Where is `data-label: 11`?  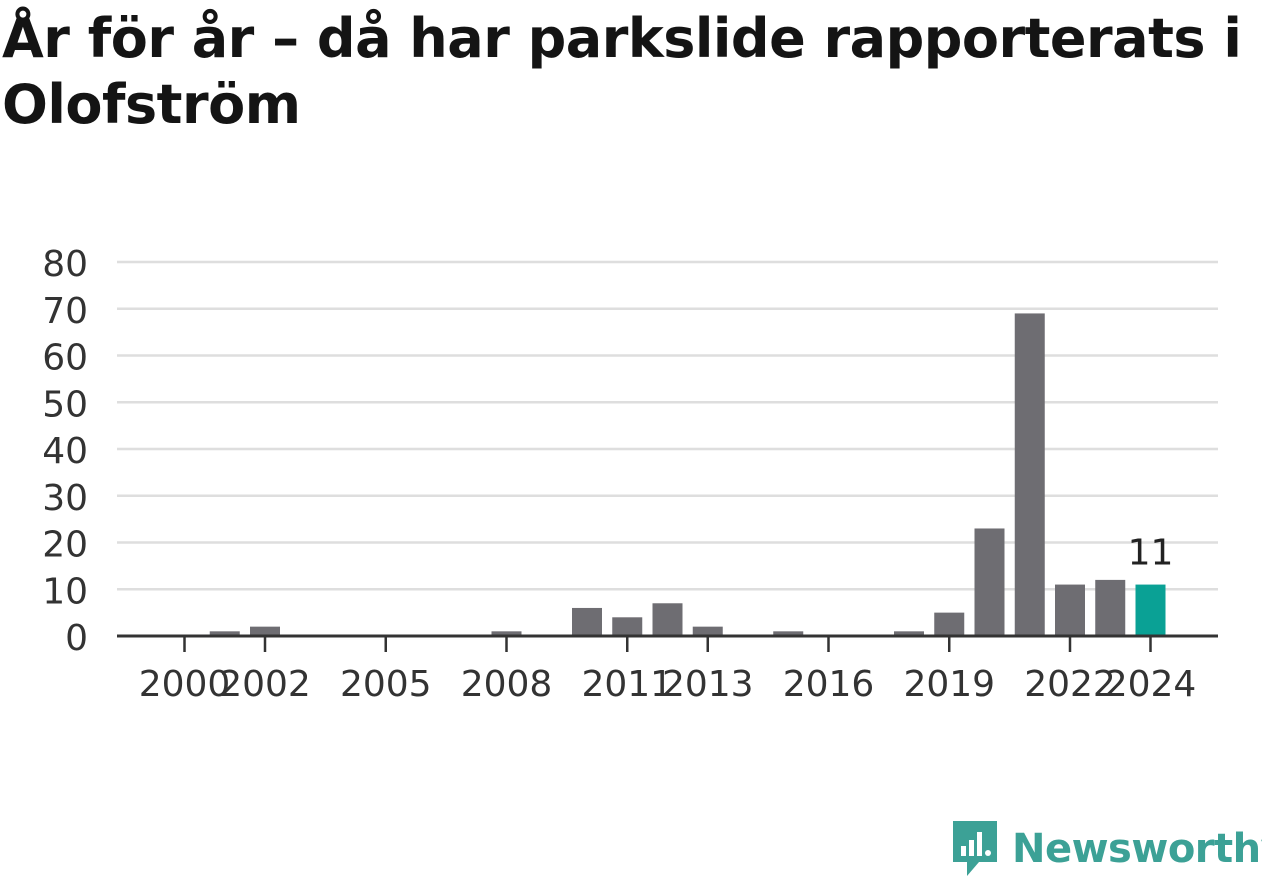 data-label: 11 is located at coordinates (1151, 553).